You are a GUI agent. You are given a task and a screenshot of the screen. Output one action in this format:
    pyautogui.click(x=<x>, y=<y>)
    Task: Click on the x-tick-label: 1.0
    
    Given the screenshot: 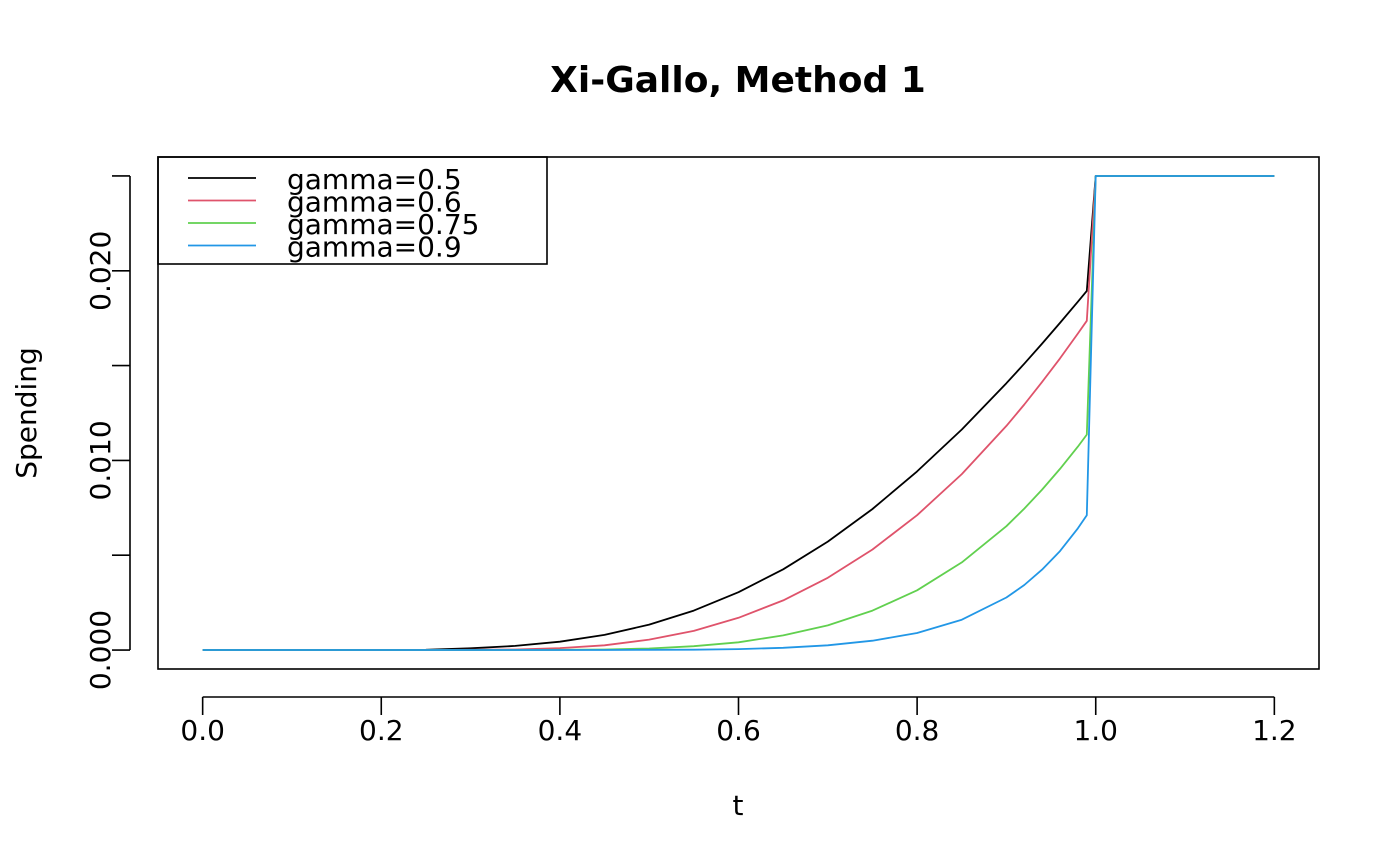 What is the action you would take?
    pyautogui.click(x=1095, y=730)
    